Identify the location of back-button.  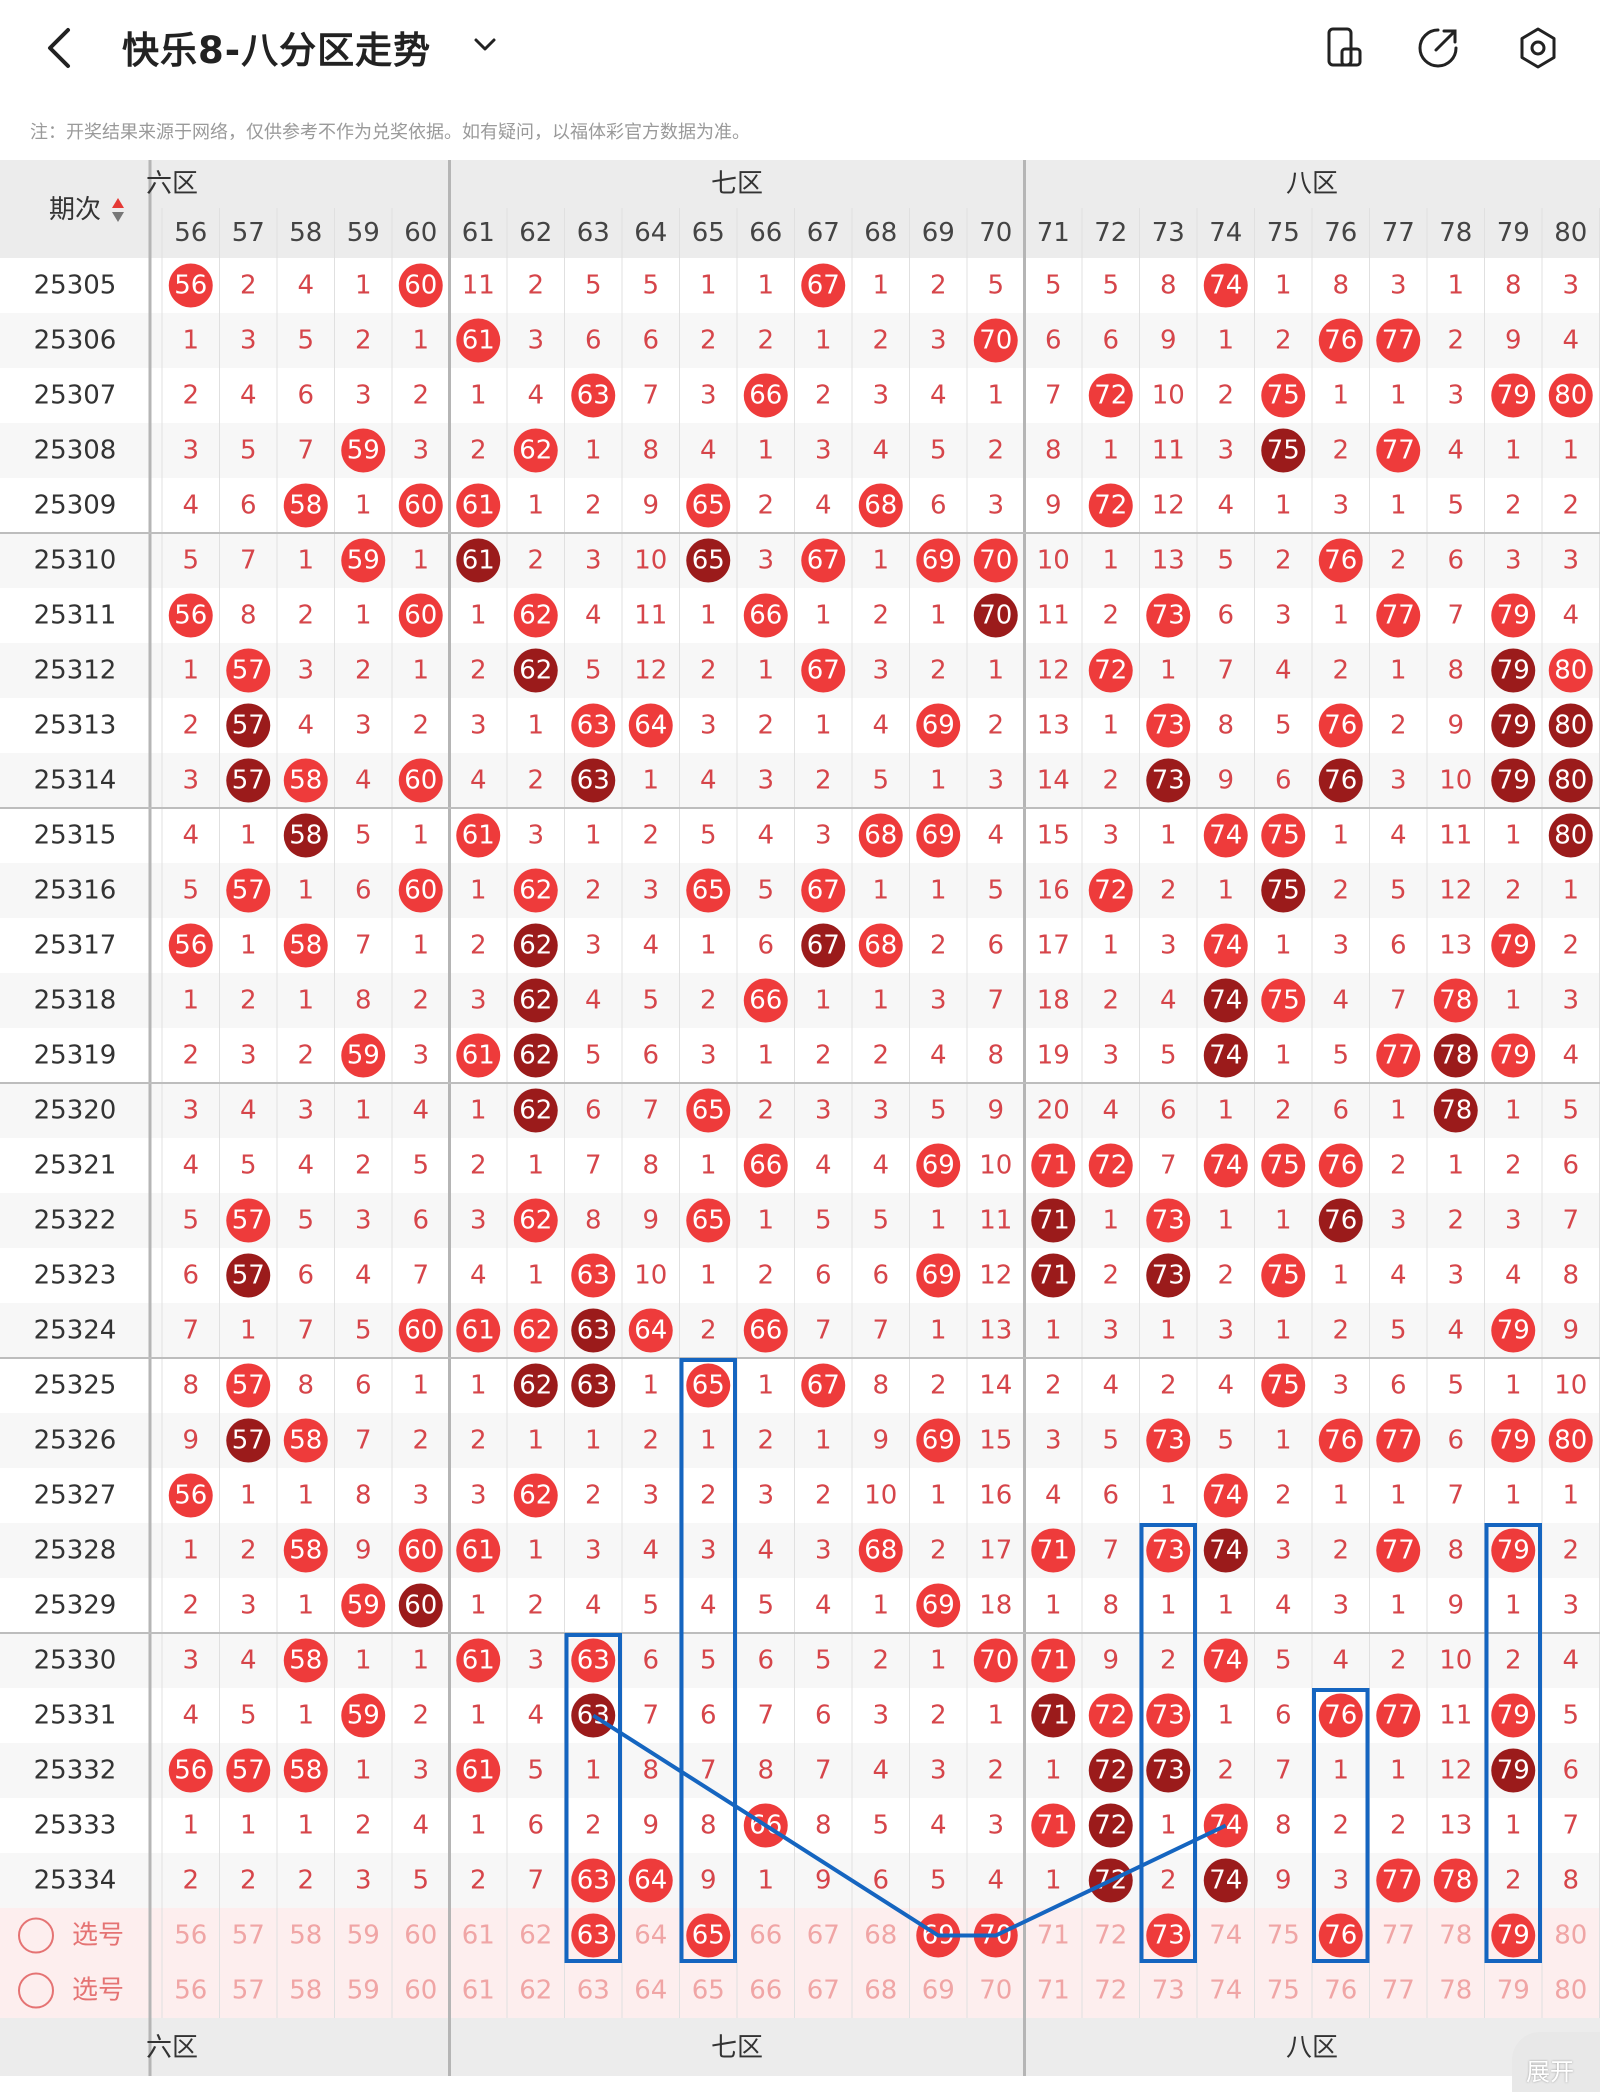
(63, 48).